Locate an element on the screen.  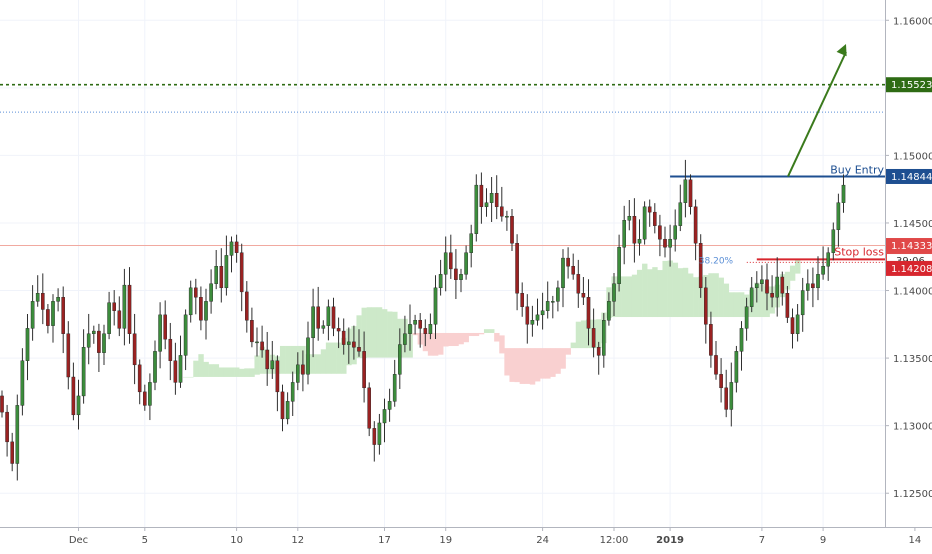
current-price-tag-text: 1.14333 is located at coordinates (911, 246).